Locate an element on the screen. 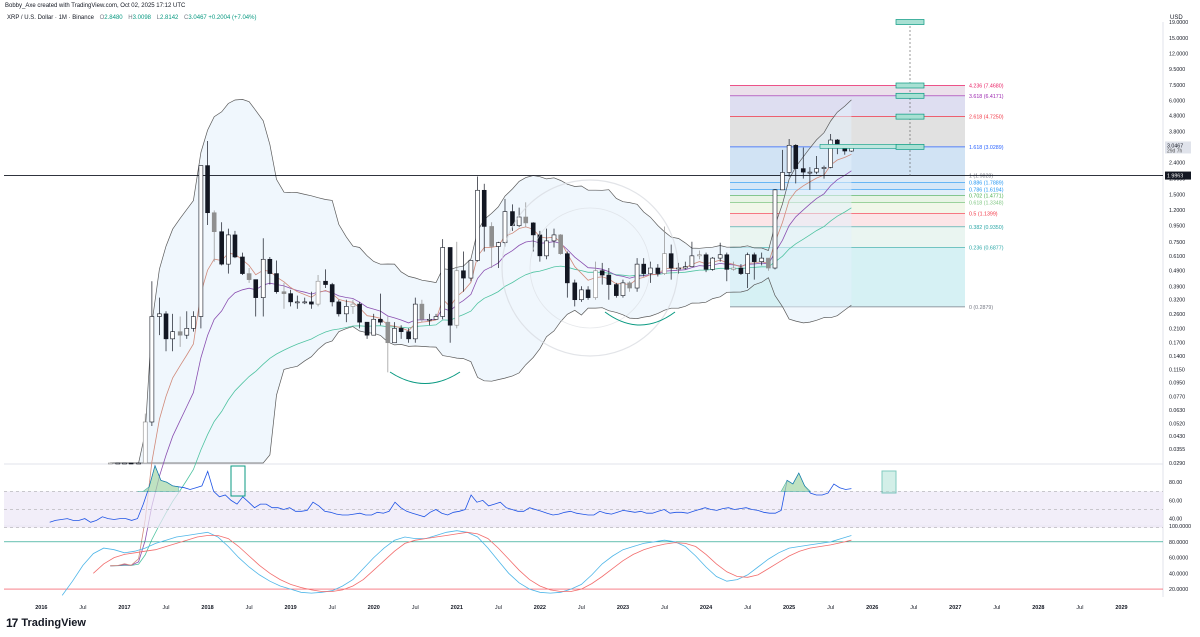  fib-label: 3.618 (6.4171) is located at coordinates (986, 97).